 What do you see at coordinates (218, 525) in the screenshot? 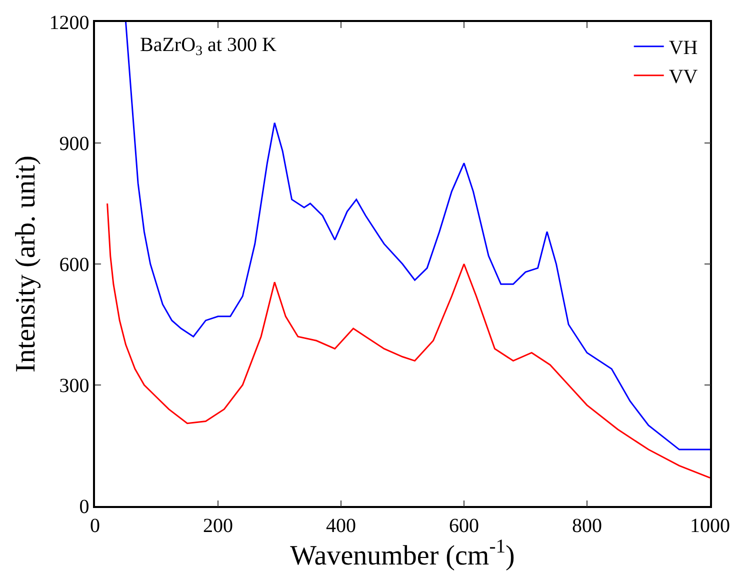
I see `x-tick-label: 200` at bounding box center [218, 525].